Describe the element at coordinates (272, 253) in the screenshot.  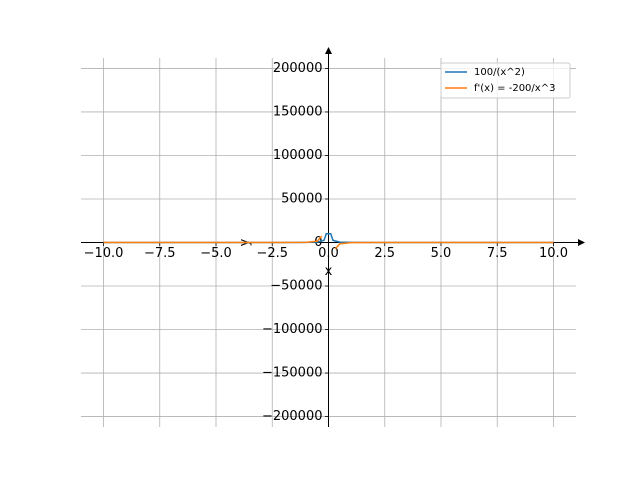
I see `x-tick-label: −2.5` at that location.